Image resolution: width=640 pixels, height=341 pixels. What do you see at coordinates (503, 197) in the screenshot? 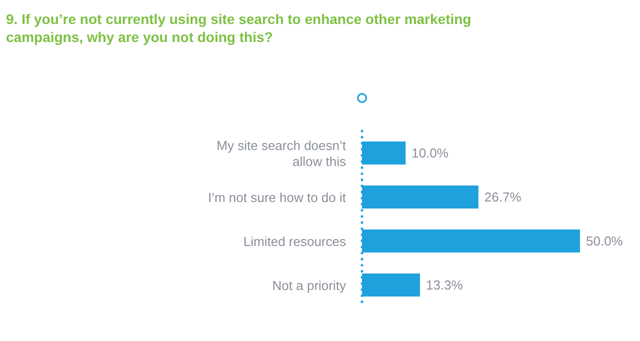
I see `data-label: 26.7%` at bounding box center [503, 197].